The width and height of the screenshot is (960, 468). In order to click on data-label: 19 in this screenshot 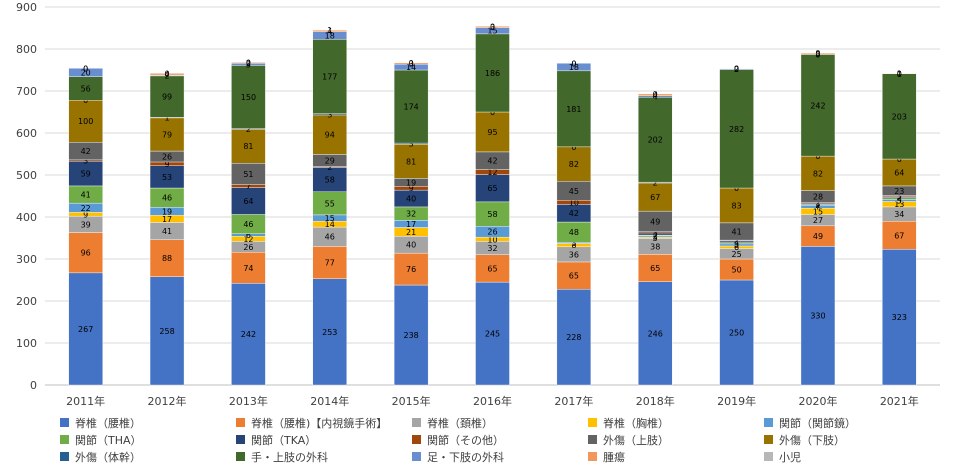, I will do `click(167, 211)`.